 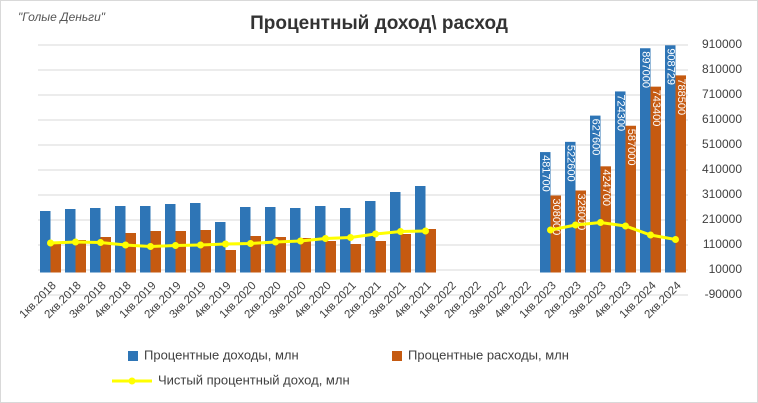 I want to click on y-tick-label: 510000, so click(x=722, y=144).